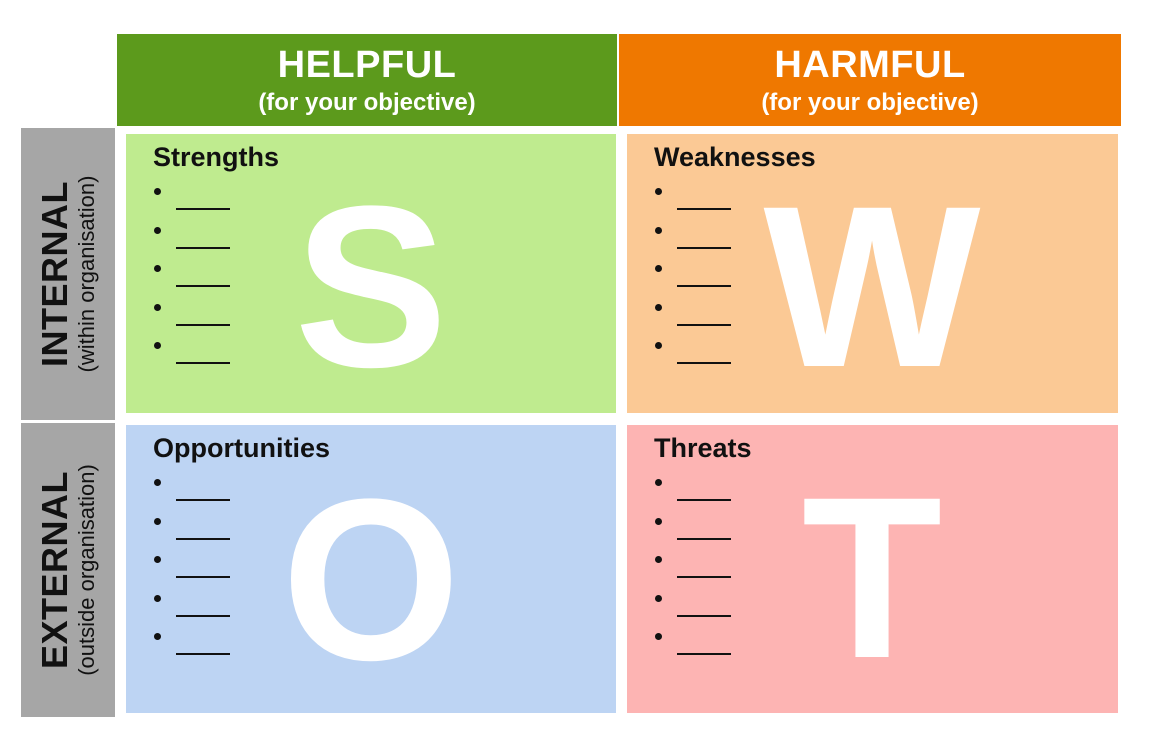  Describe the element at coordinates (54, 570) in the screenshot. I see `row-header-external-label: EXTERNAL` at that location.